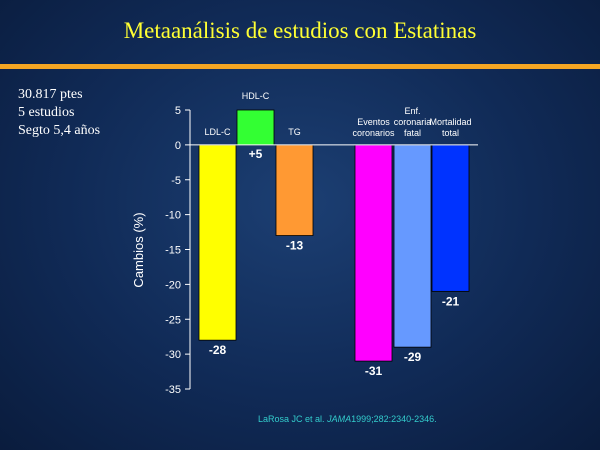 Image resolution: width=600 pixels, height=450 pixels. What do you see at coordinates (450, 133) in the screenshot?
I see `bar-category-label: total` at bounding box center [450, 133].